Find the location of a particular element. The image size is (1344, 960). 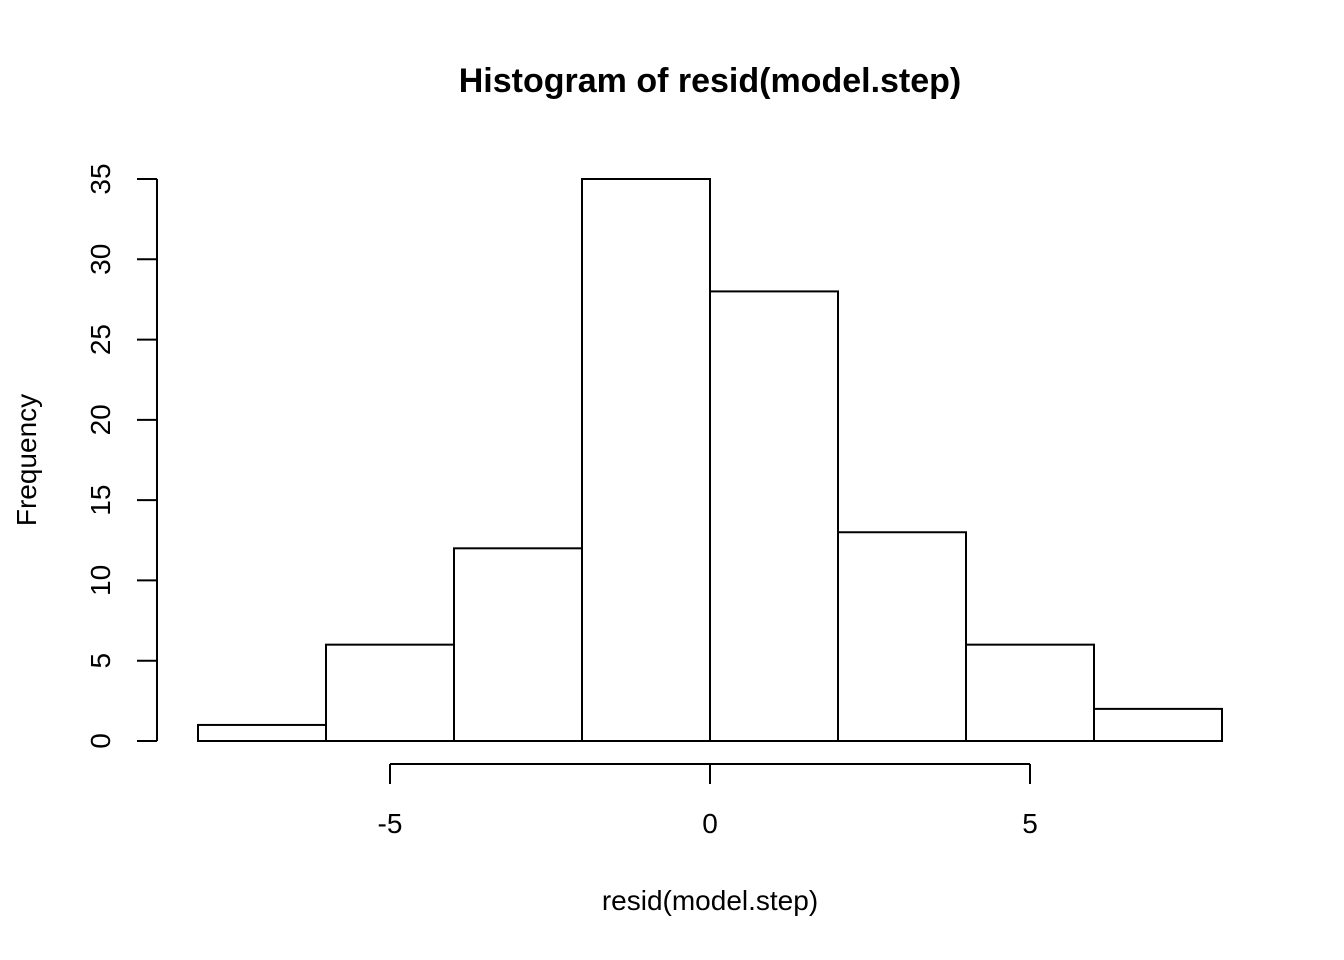

y-tick-label: 10 is located at coordinates (100, 580).